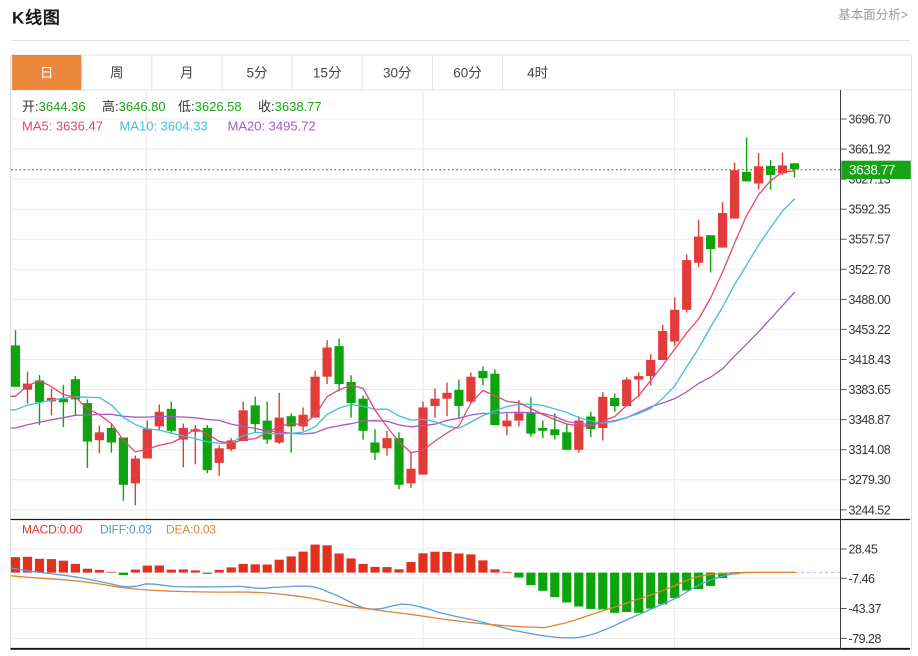 The width and height of the screenshot is (918, 656). What do you see at coordinates (870, 390) in the screenshot?
I see `svg-text: 3383.65` at bounding box center [870, 390].